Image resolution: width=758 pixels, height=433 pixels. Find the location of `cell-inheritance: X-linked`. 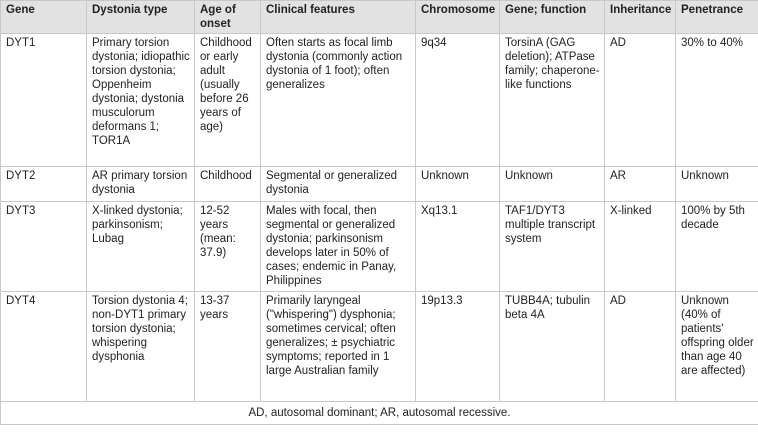

cell-inheritance: X-linked is located at coordinates (640, 246).